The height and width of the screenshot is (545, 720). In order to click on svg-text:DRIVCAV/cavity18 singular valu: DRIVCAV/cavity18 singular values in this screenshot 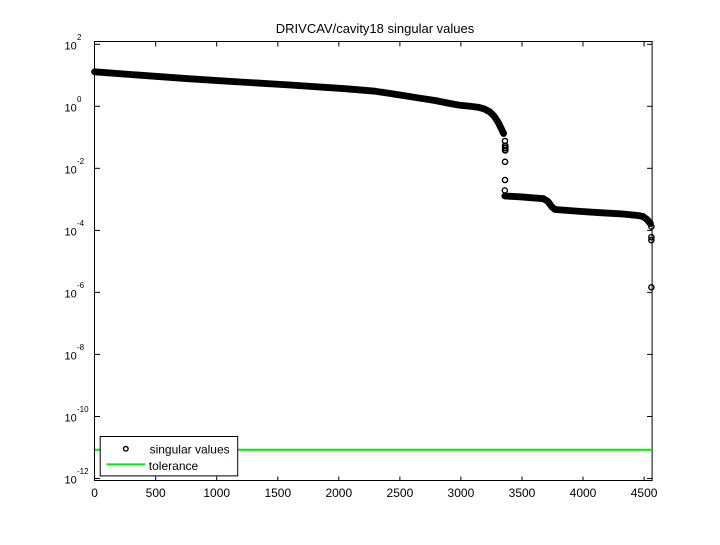, I will do `click(375, 28)`.